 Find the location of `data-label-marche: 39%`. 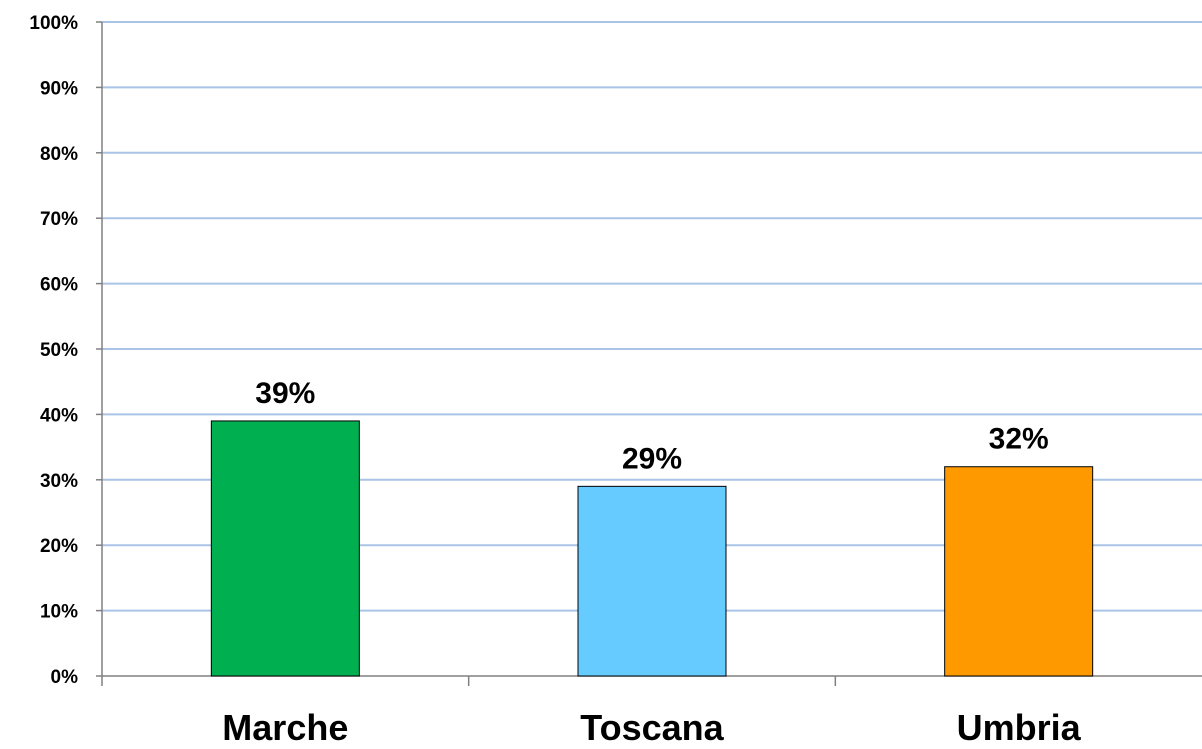

data-label-marche: 39% is located at coordinates (285, 393).